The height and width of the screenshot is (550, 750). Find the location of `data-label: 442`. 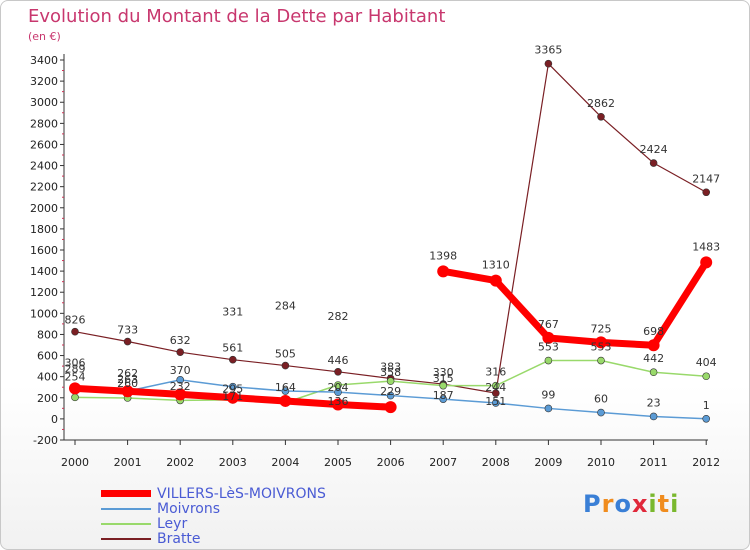

data-label: 442 is located at coordinates (653, 358).